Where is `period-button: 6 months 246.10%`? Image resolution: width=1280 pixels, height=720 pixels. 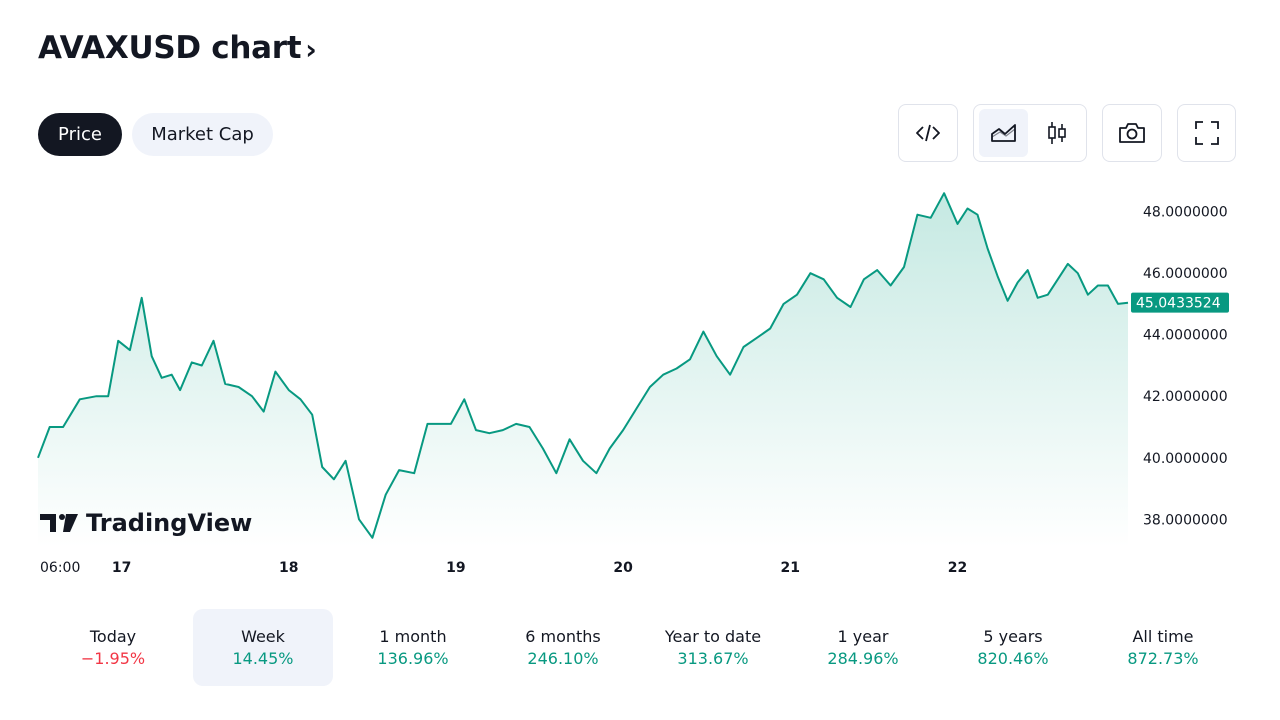 period-button: 6 months 246.10% is located at coordinates (563, 647).